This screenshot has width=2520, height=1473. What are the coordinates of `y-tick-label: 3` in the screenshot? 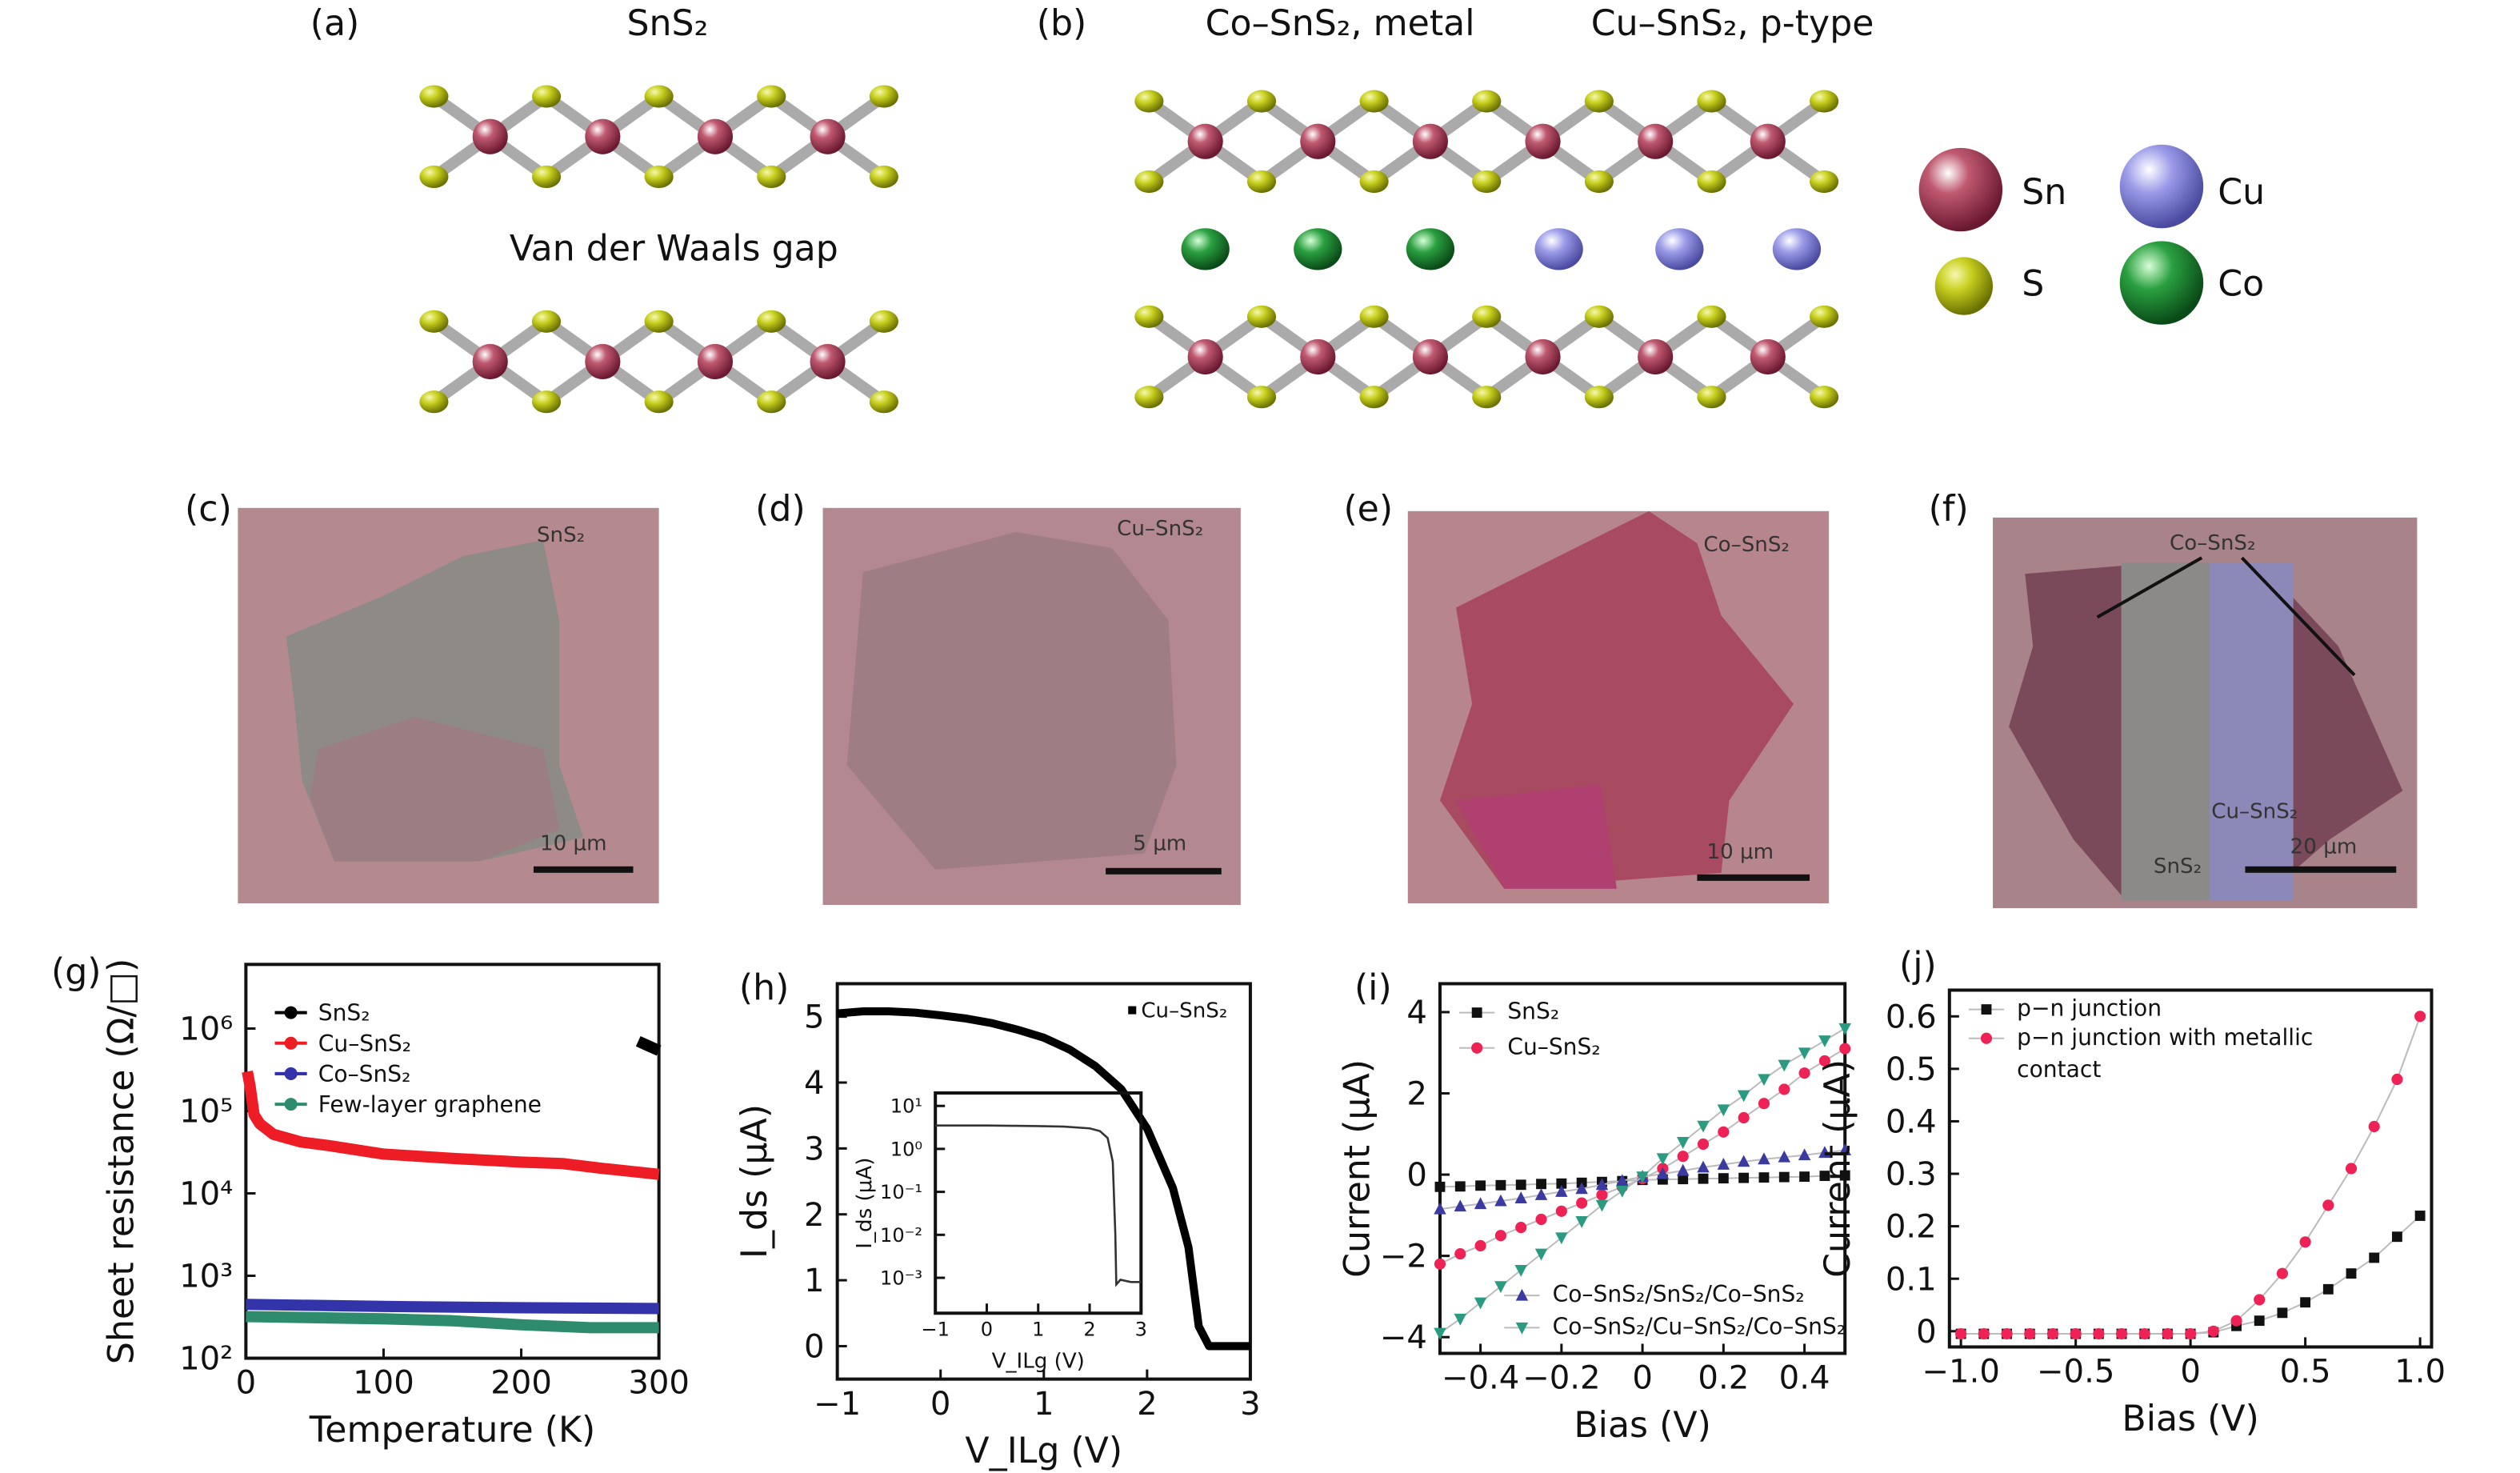 It's located at (814, 1149).